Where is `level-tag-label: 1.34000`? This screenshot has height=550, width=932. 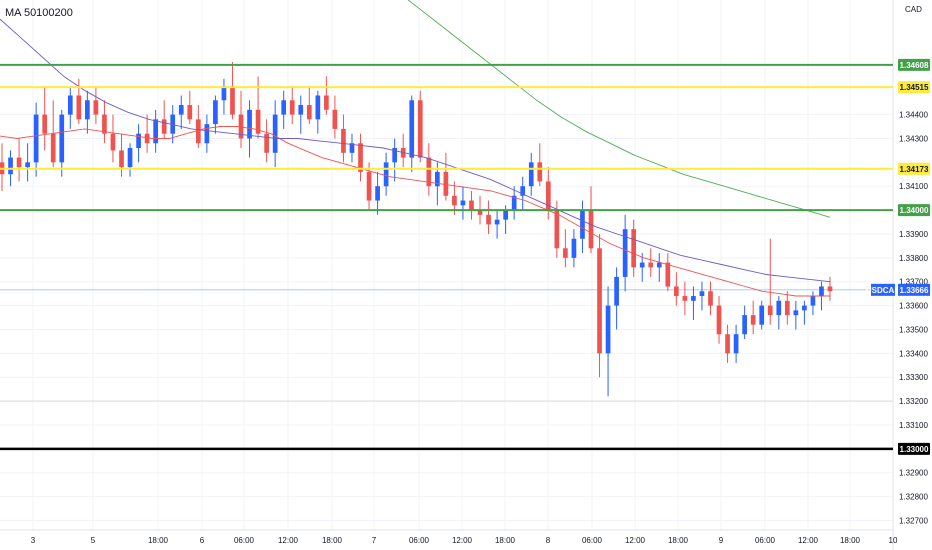 level-tag-label: 1.34000 is located at coordinates (914, 210).